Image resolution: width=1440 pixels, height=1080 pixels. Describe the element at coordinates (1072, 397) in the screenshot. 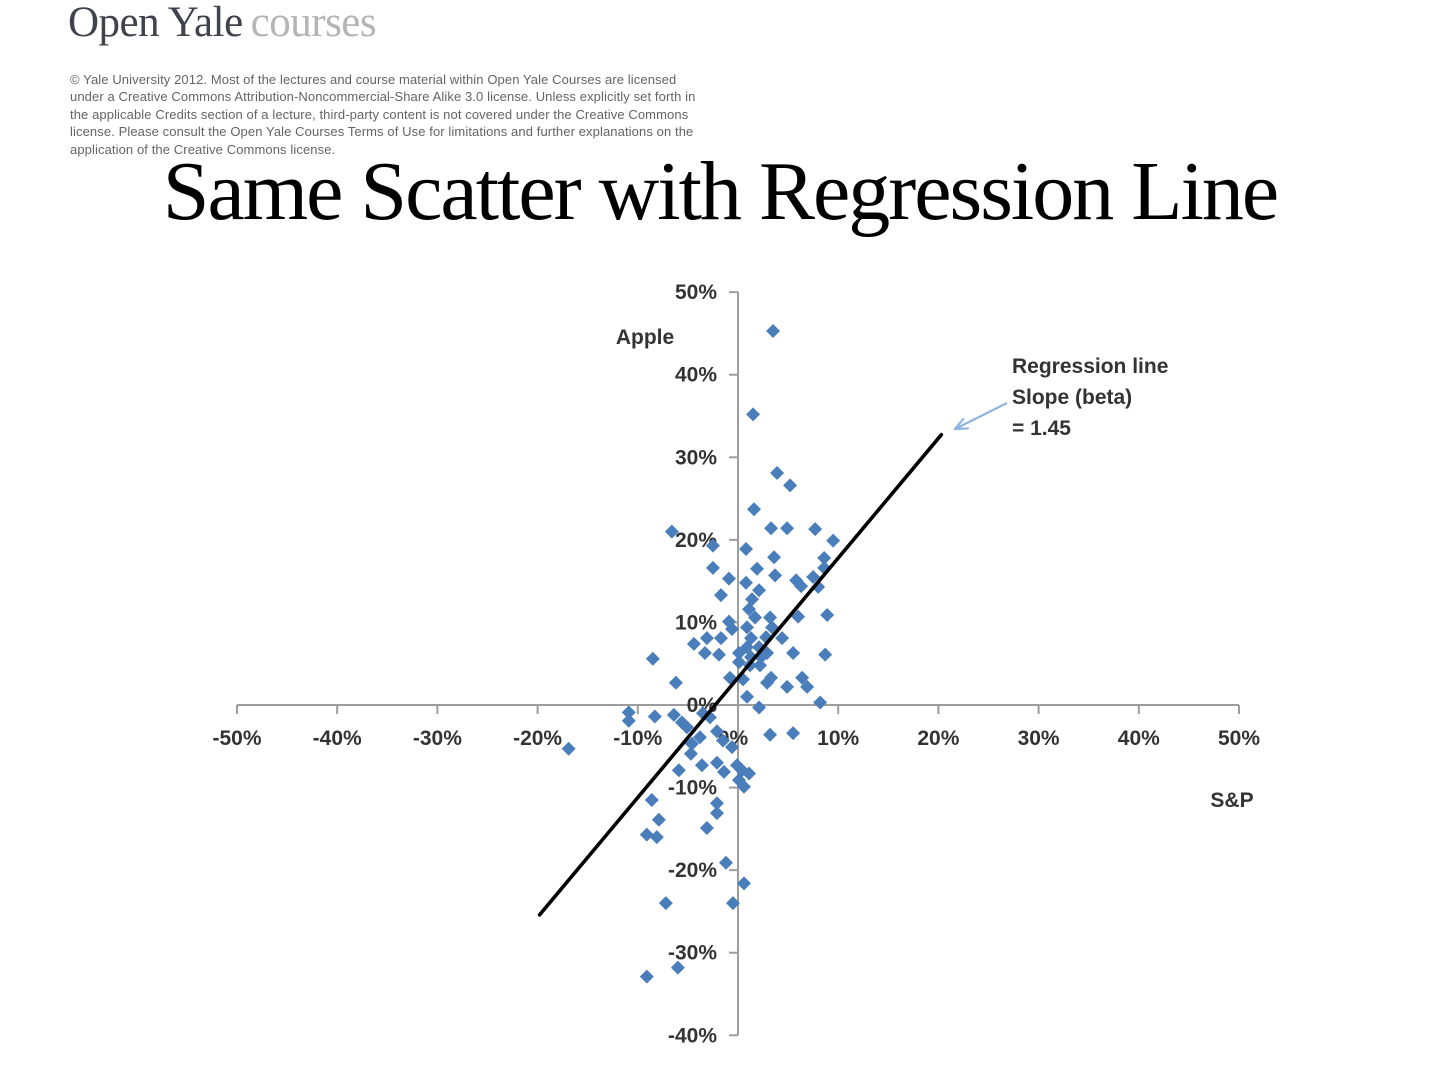

I see `annotation-line: Slope (beta)` at that location.